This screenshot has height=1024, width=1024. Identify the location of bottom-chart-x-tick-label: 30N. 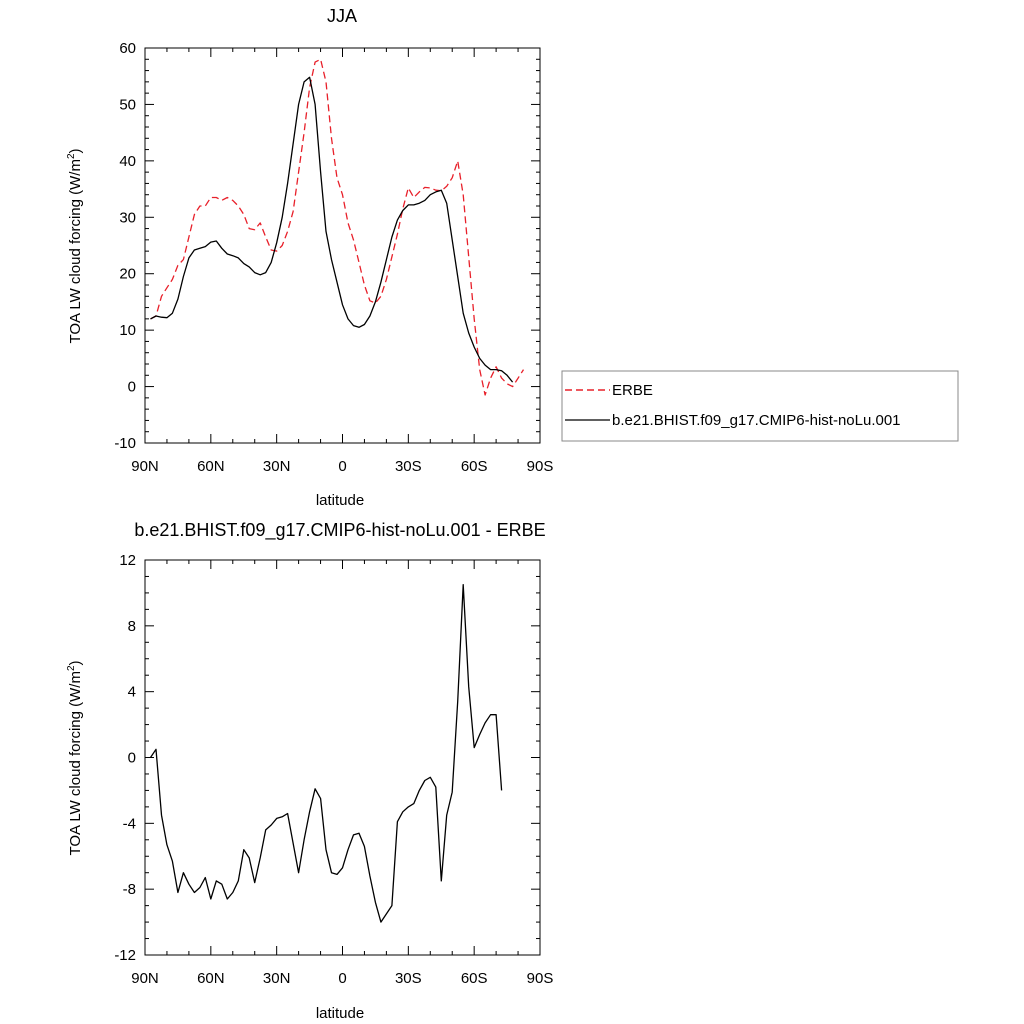
(277, 978).